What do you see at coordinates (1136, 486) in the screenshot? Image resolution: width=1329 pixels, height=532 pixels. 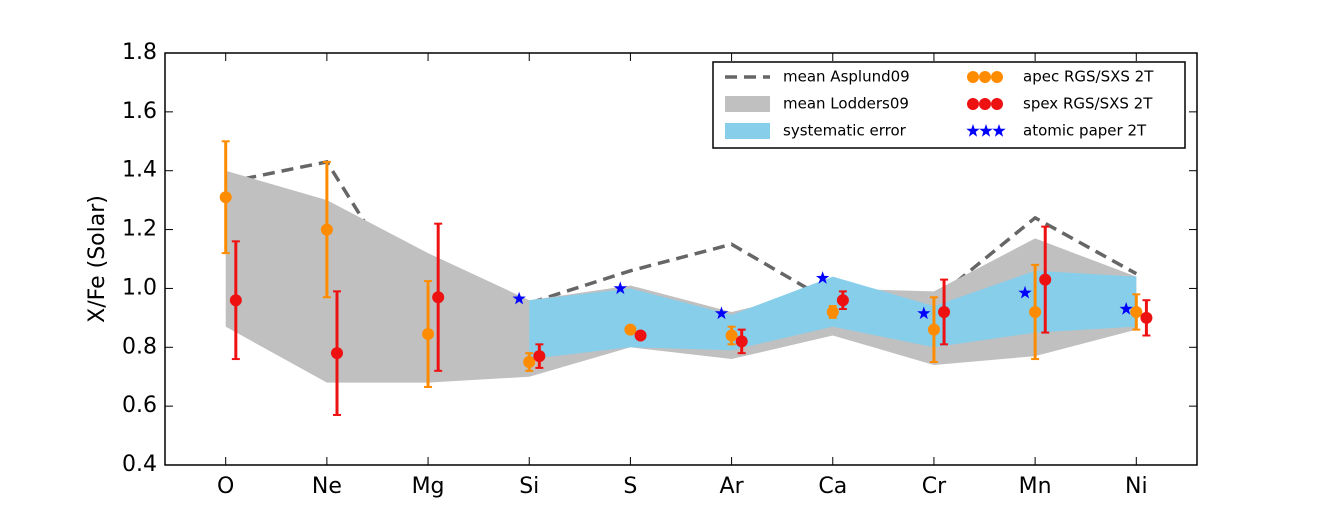 I see `x-tick-label: Ni` at bounding box center [1136, 486].